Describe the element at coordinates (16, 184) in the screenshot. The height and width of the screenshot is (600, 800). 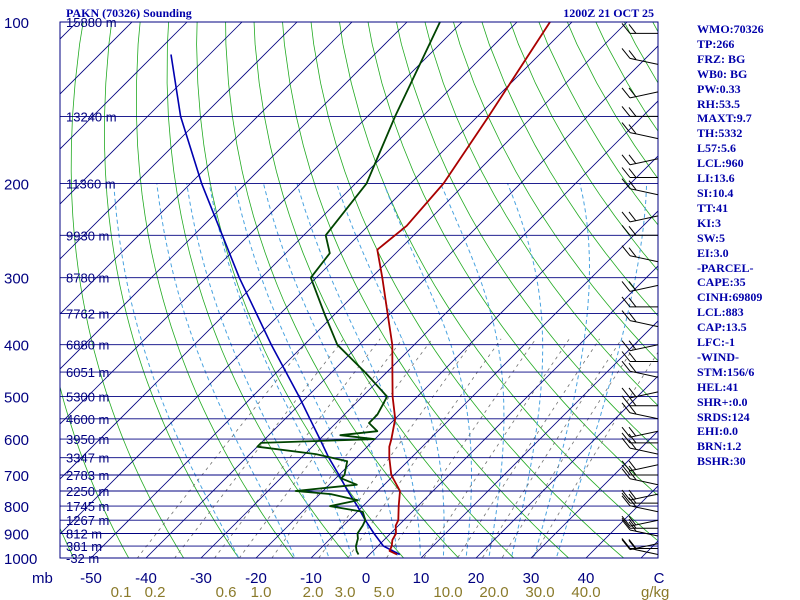
I see `pressure-tick-label: 200` at that location.